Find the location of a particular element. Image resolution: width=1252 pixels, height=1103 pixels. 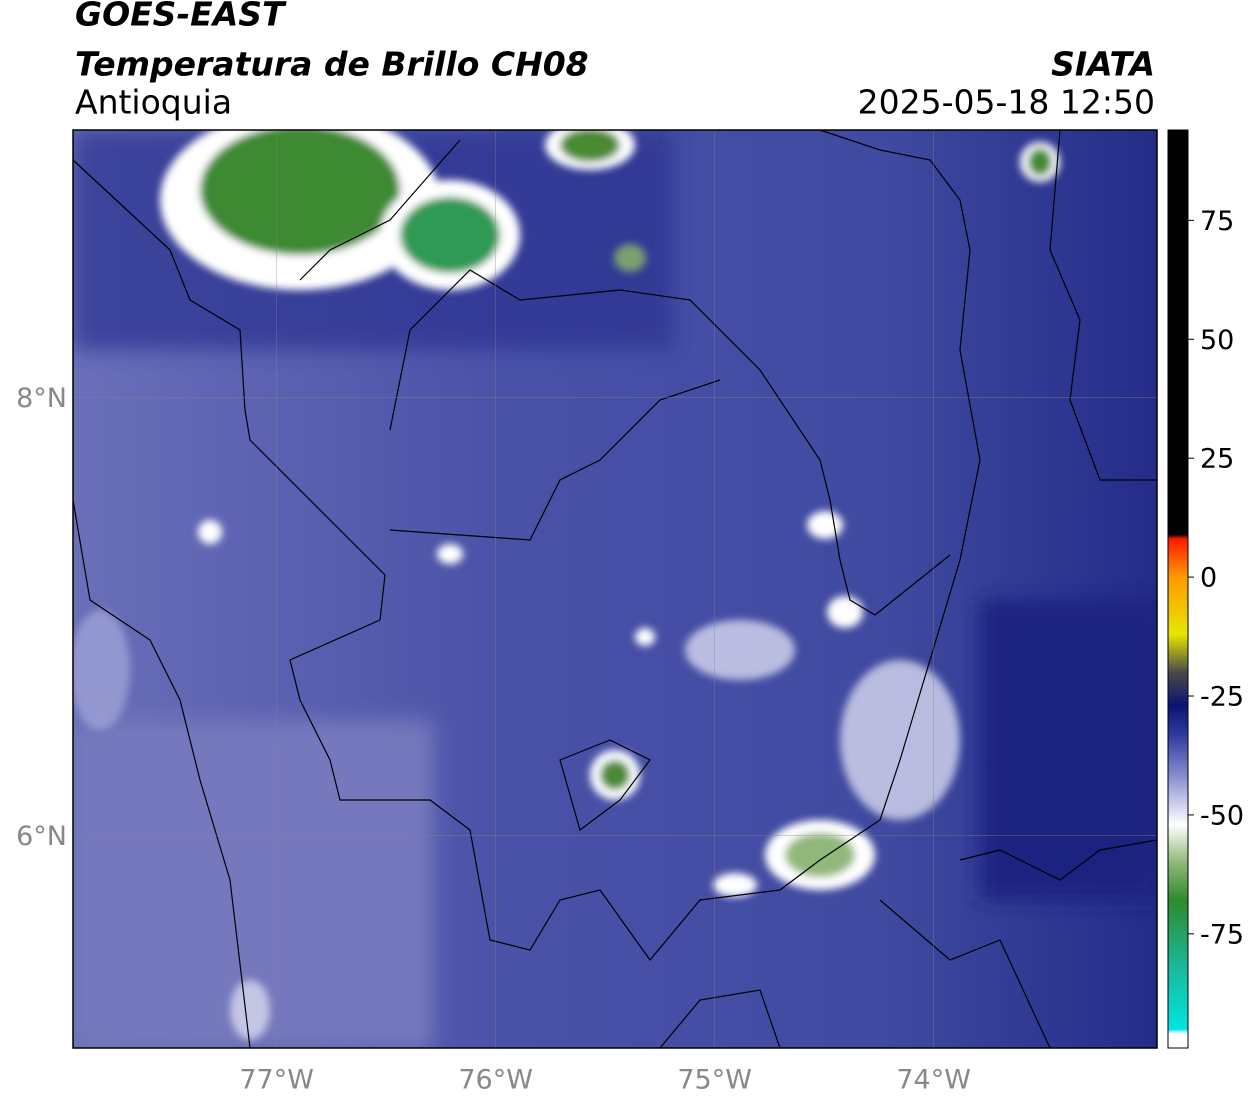

colorbar-tick-label: 25 is located at coordinates (1217, 459).